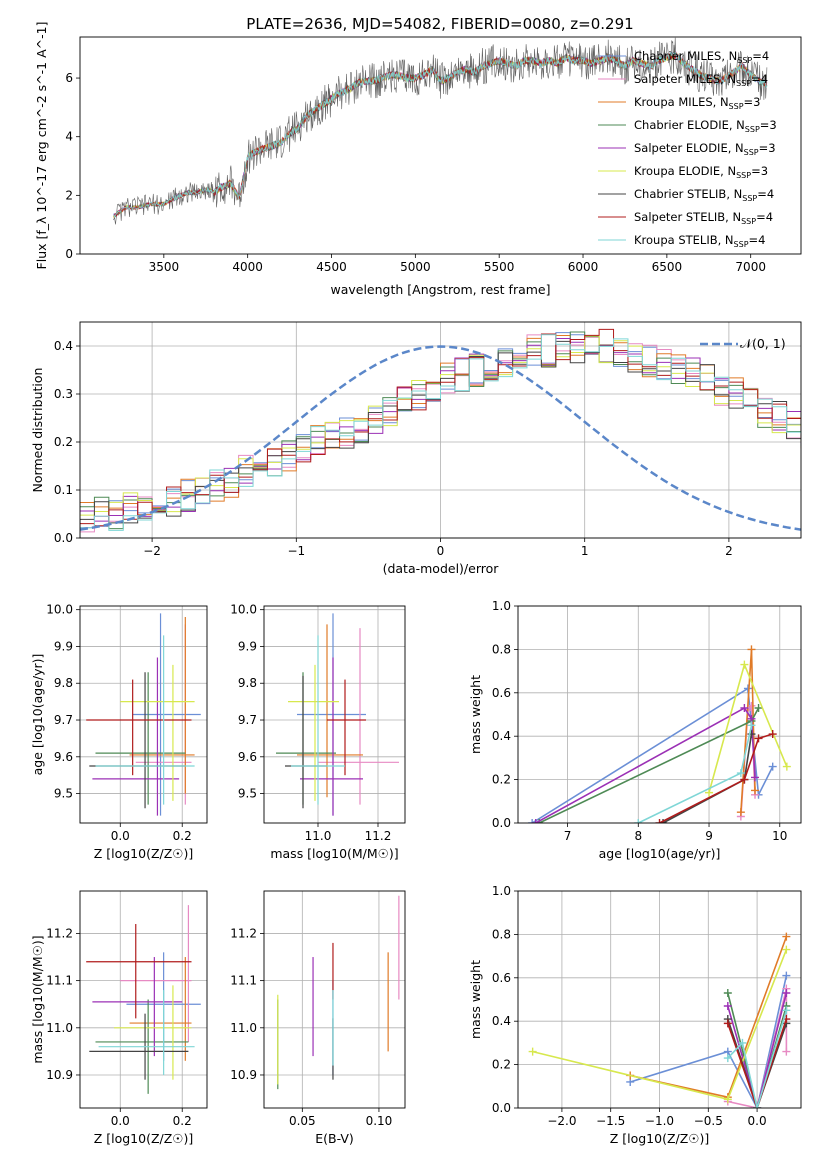 The width and height of the screenshot is (819, 1170). What do you see at coordinates (318, 836) in the screenshot?
I see `x-tick-label: 11.0` at bounding box center [318, 836].